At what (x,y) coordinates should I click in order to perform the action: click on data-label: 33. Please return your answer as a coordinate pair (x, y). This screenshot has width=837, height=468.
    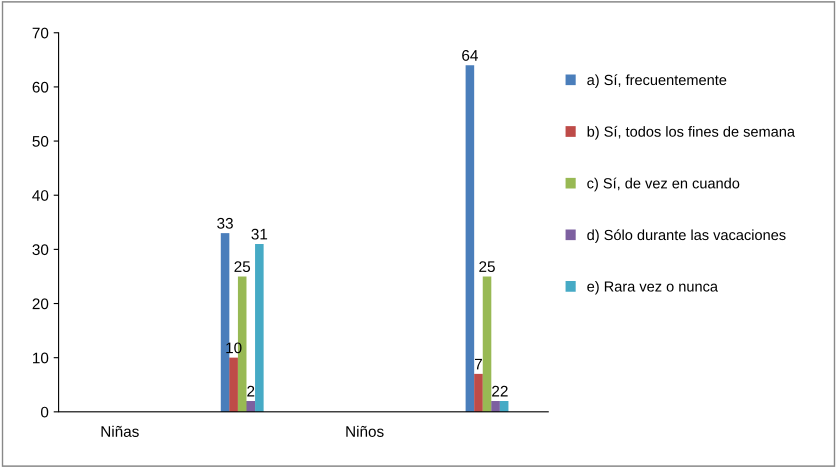
    Looking at the image, I should click on (225, 223).